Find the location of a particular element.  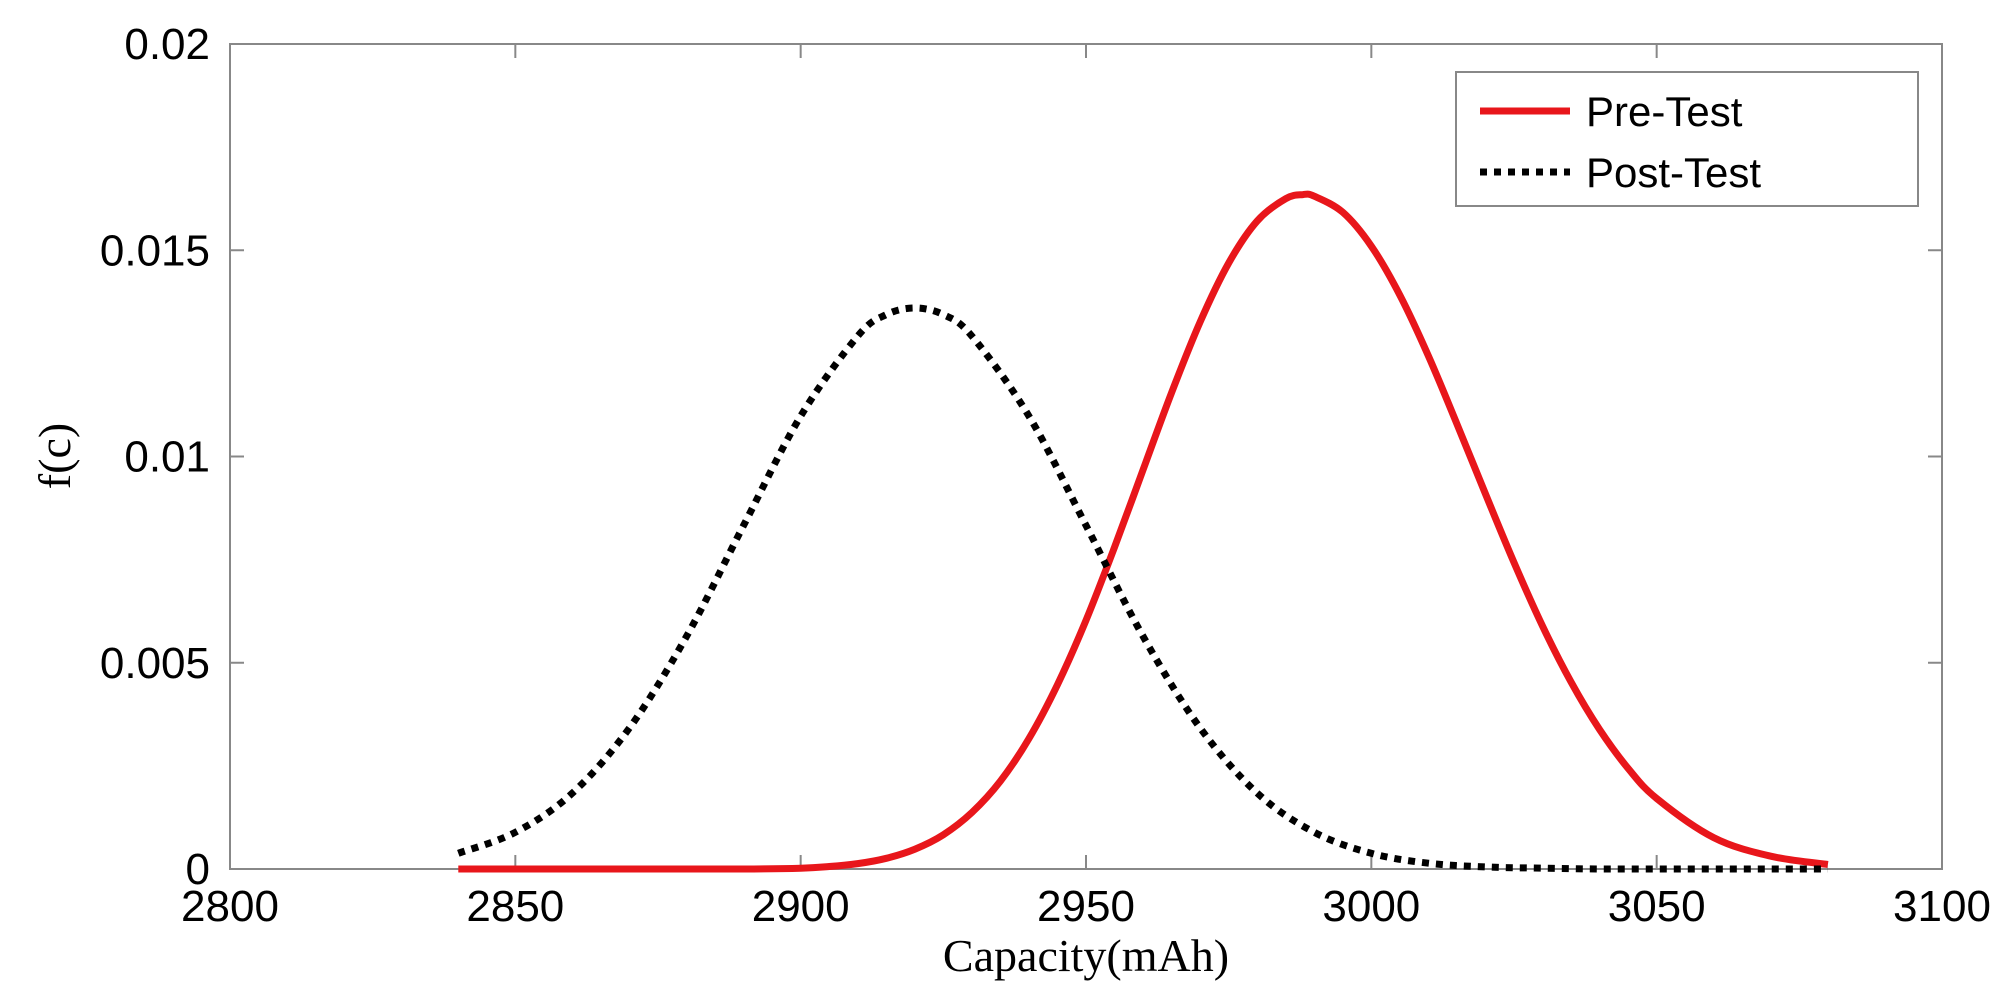

x-tick-label: 3000 is located at coordinates (1371, 906).